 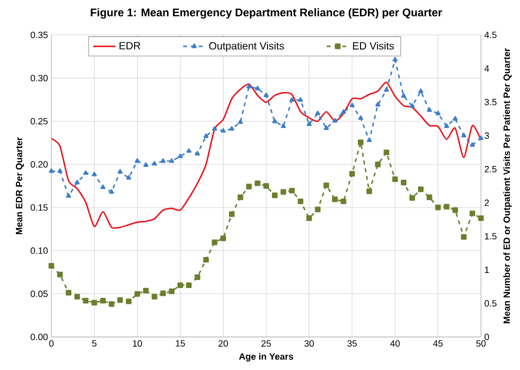 I want to click on y-tick-label: 0.20, so click(x=39, y=164).